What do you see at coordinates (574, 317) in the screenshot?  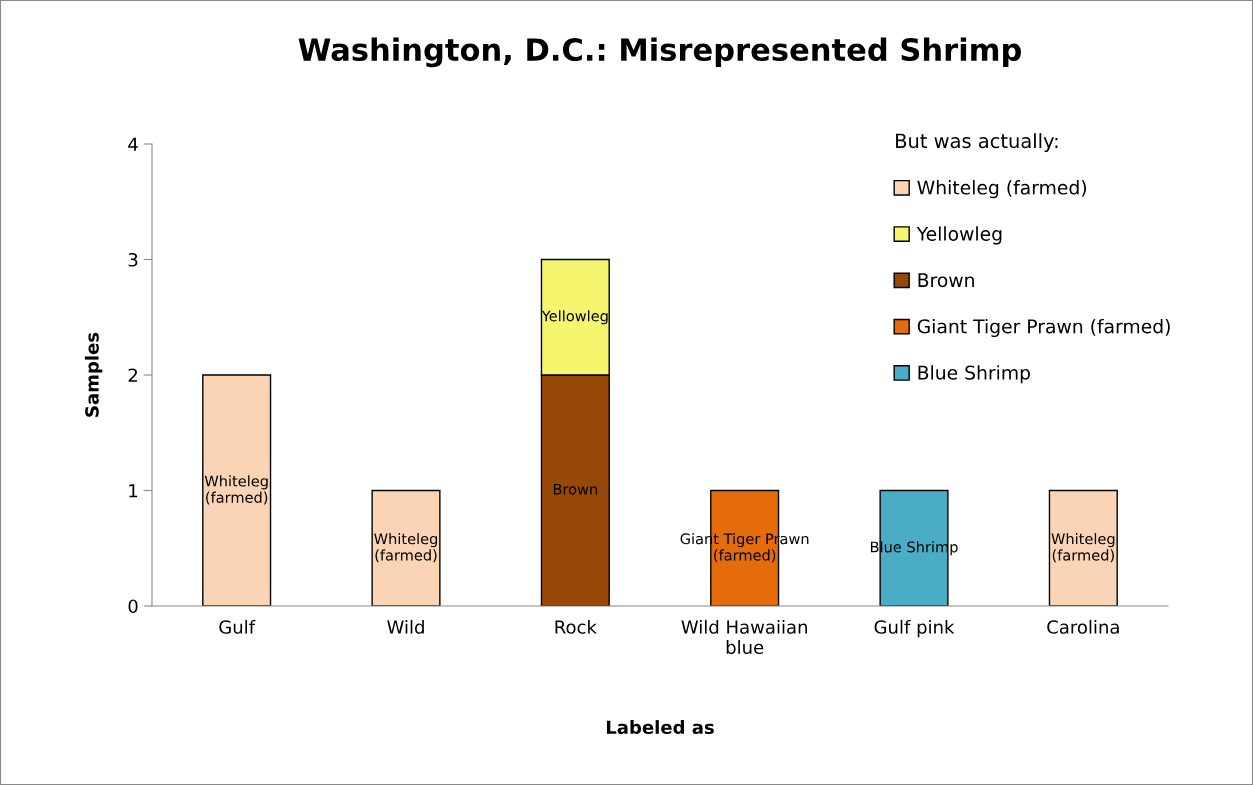 I see `data-label: Yellowleg` at bounding box center [574, 317].